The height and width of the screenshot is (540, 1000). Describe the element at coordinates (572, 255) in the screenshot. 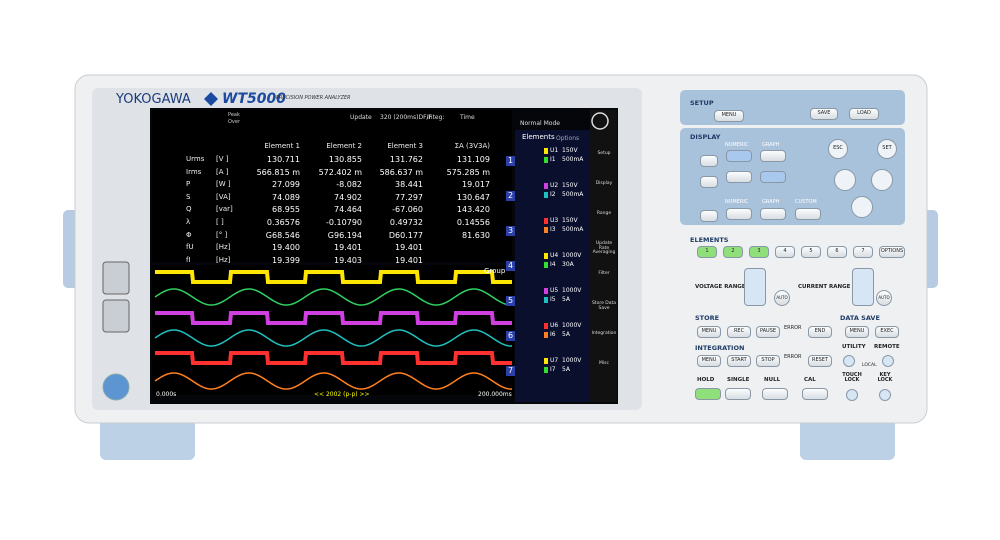

I see `element-range: 1000V` at that location.